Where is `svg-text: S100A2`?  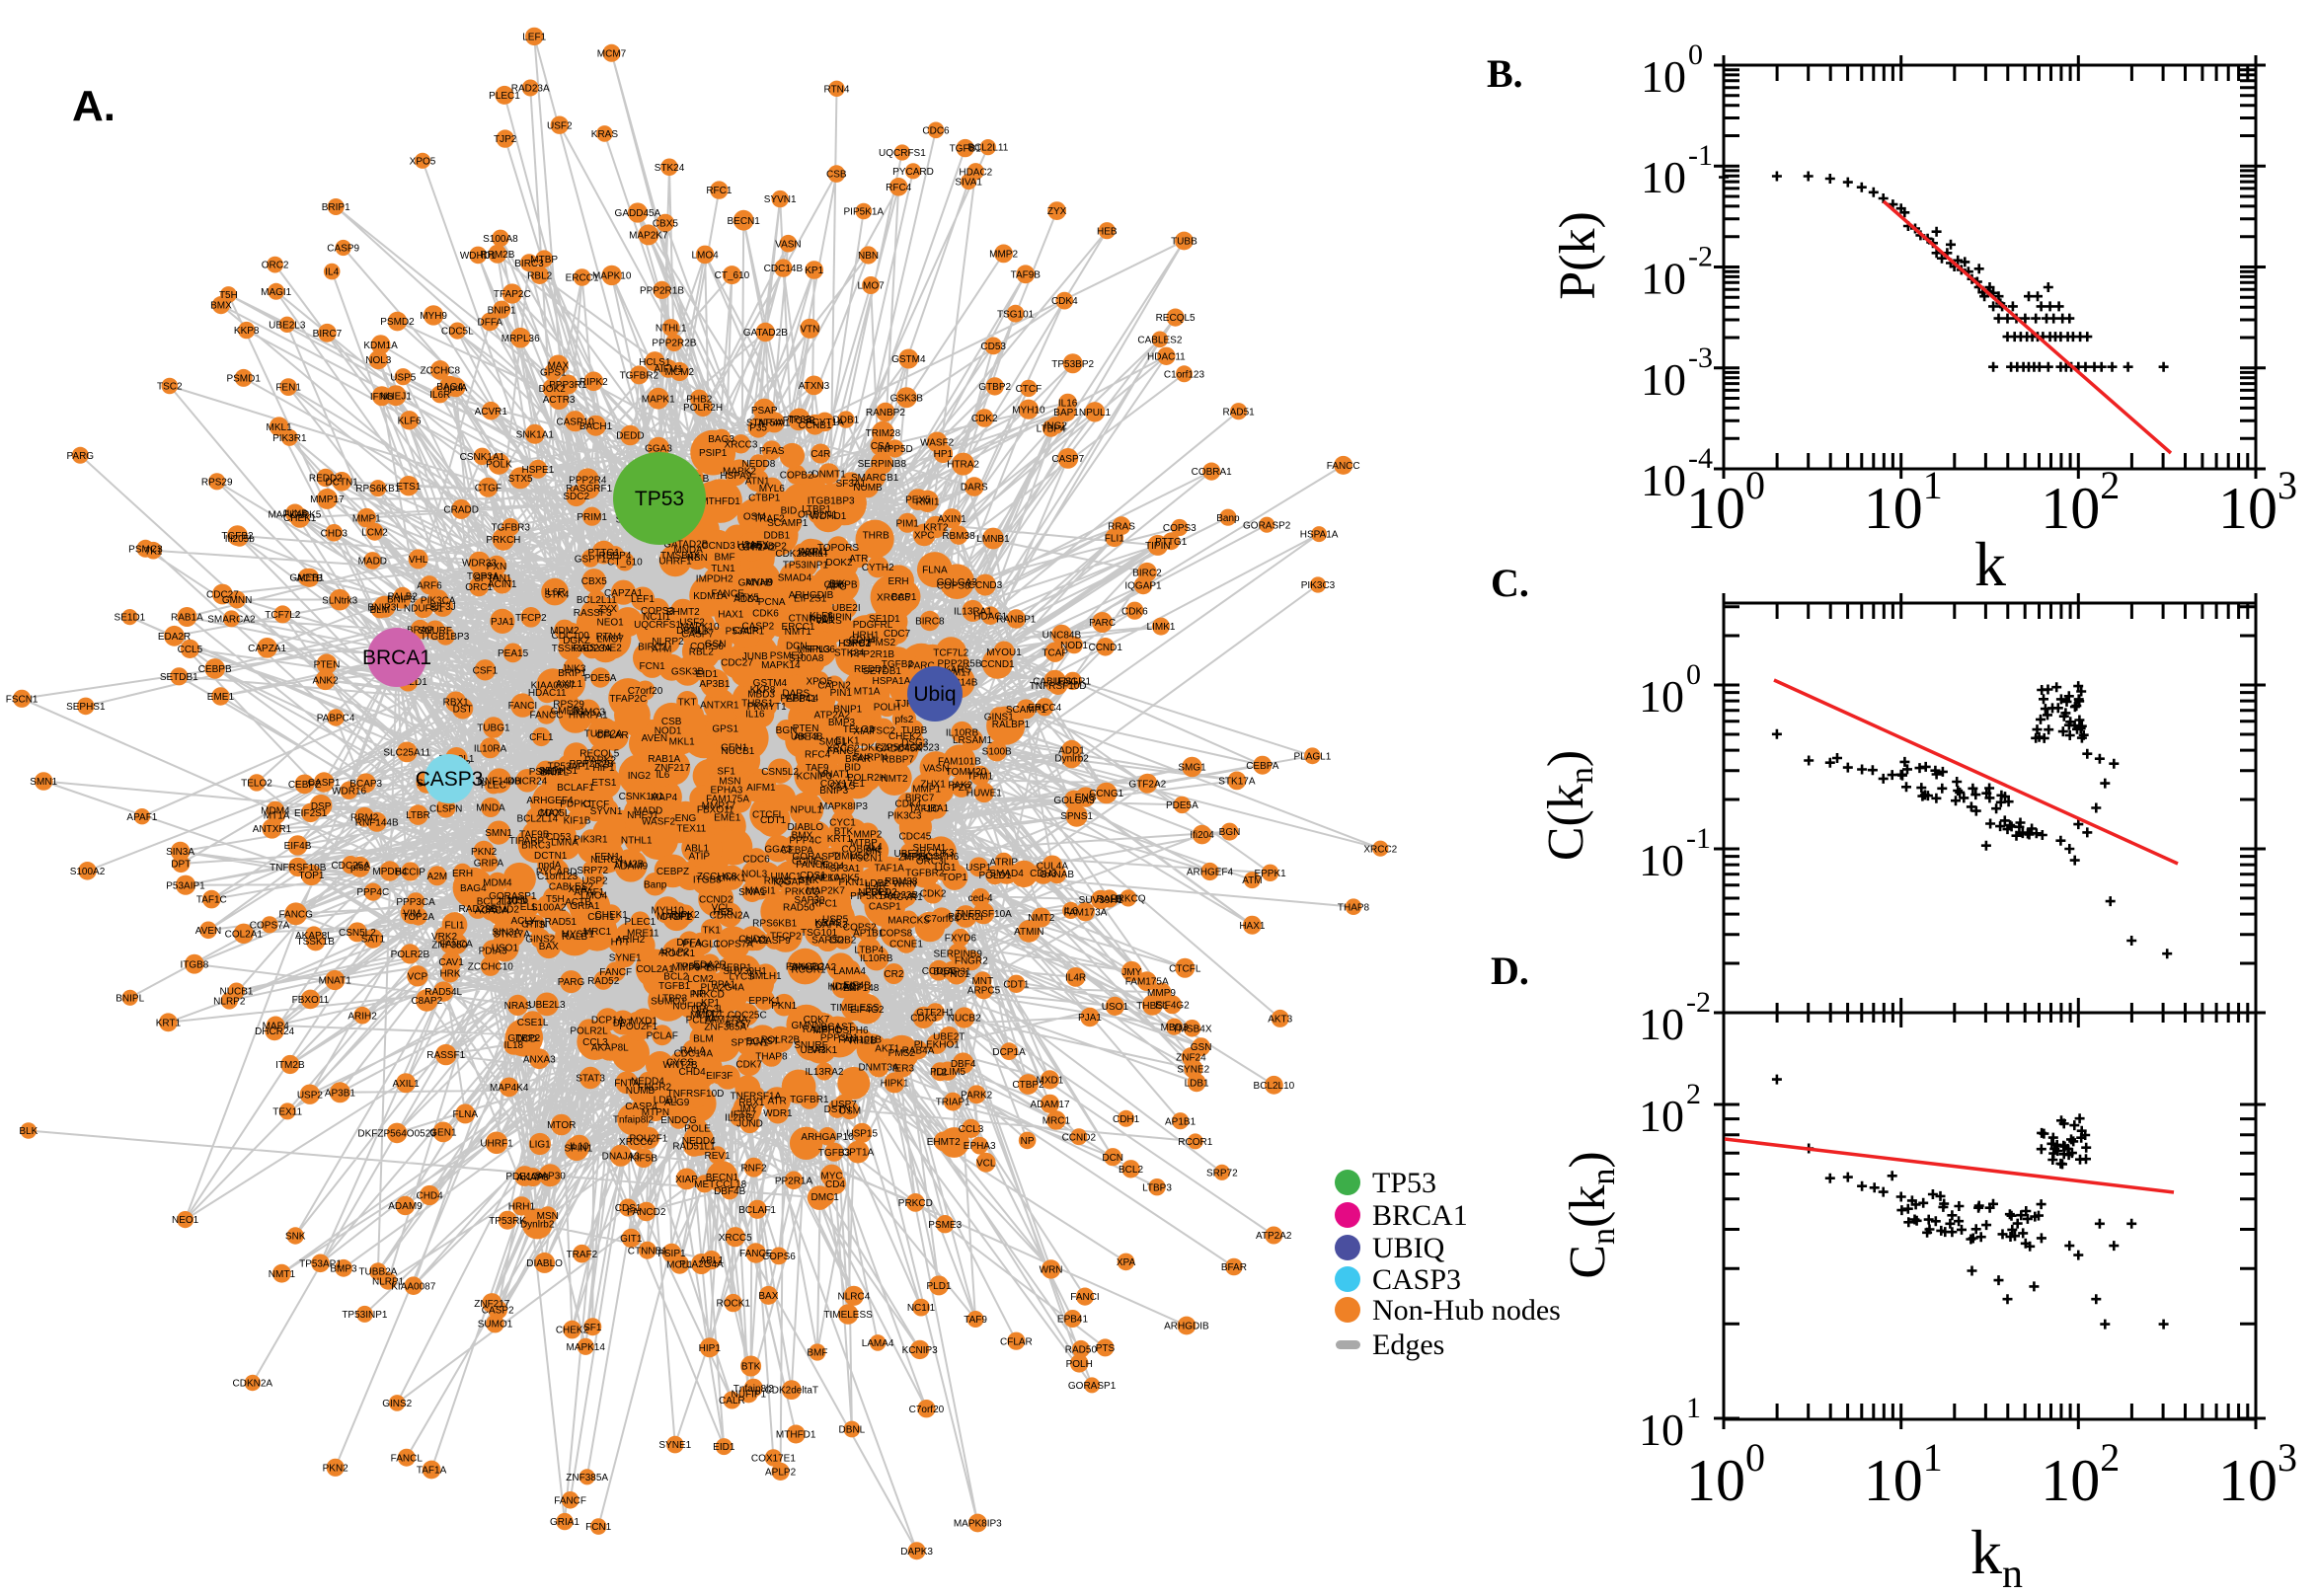
svg-text: S100A2 is located at coordinates (88, 872).